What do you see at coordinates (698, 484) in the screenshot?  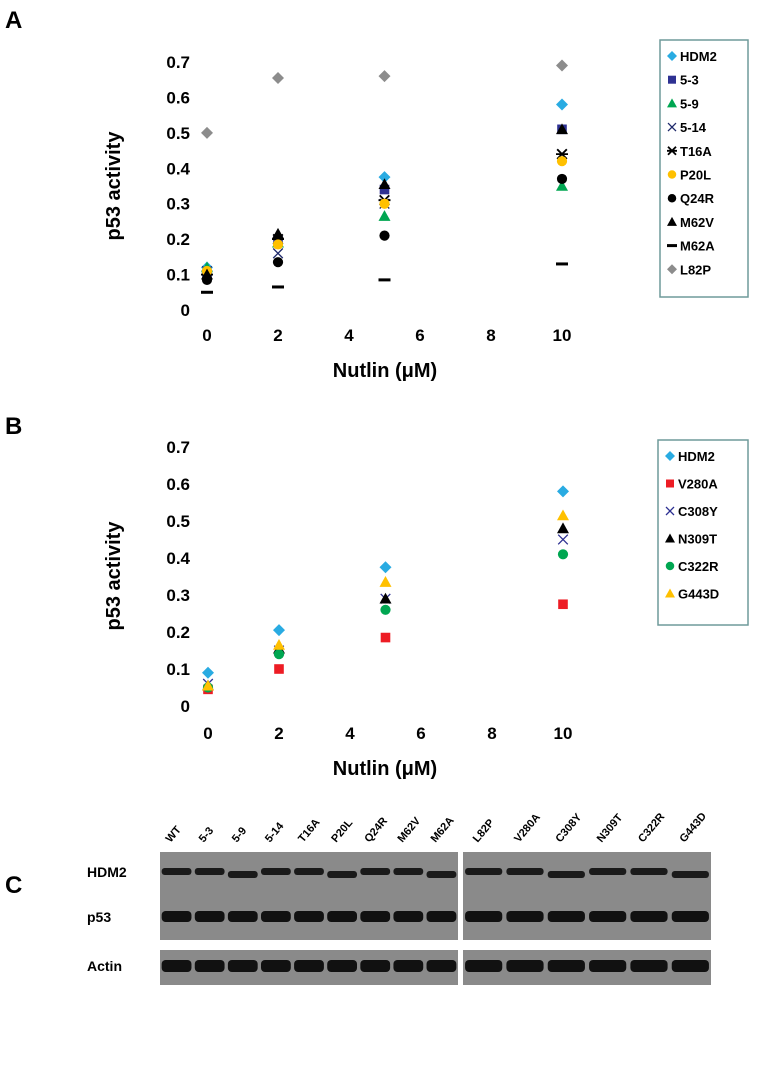 I see `legend-label: V280A` at bounding box center [698, 484].